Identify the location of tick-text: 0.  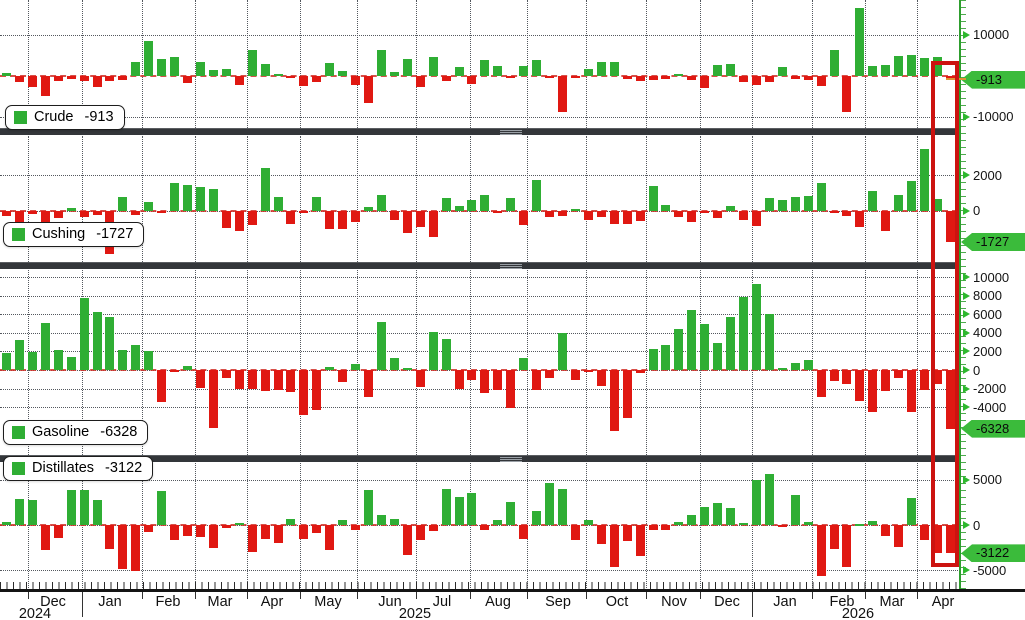
(977, 370).